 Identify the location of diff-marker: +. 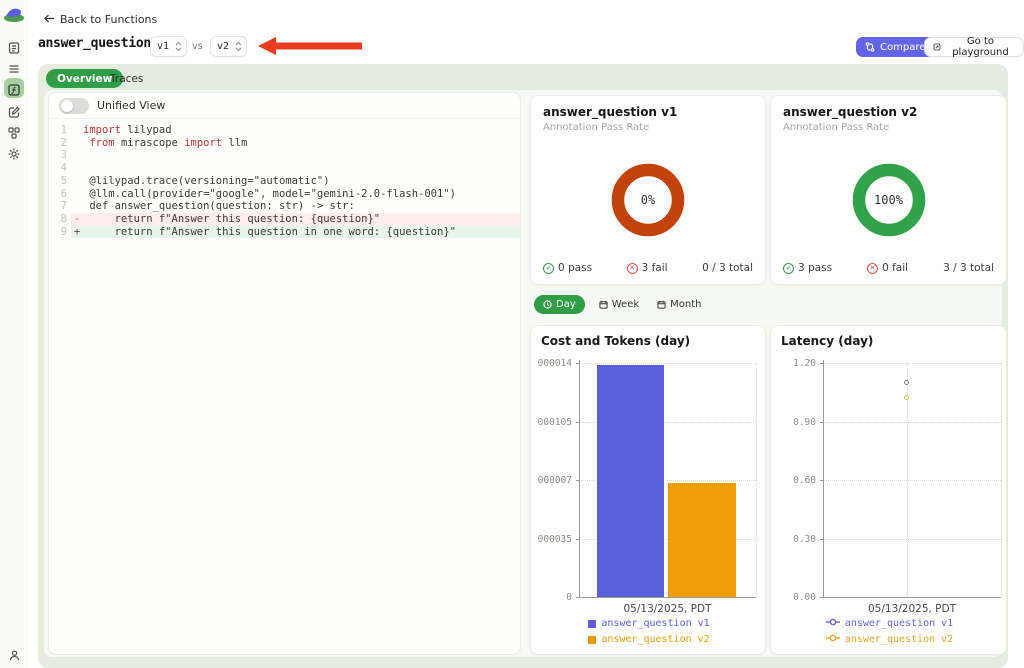
(77, 231).